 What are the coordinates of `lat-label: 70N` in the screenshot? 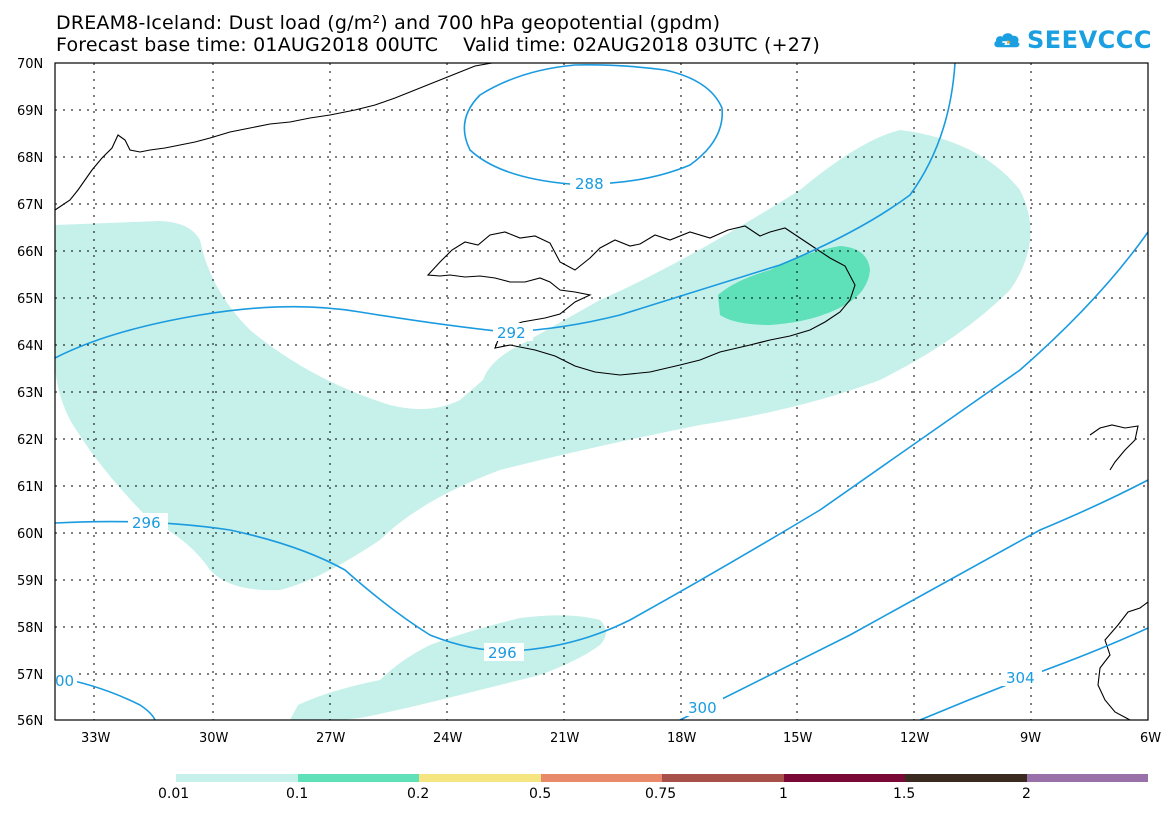 It's located at (30, 64).